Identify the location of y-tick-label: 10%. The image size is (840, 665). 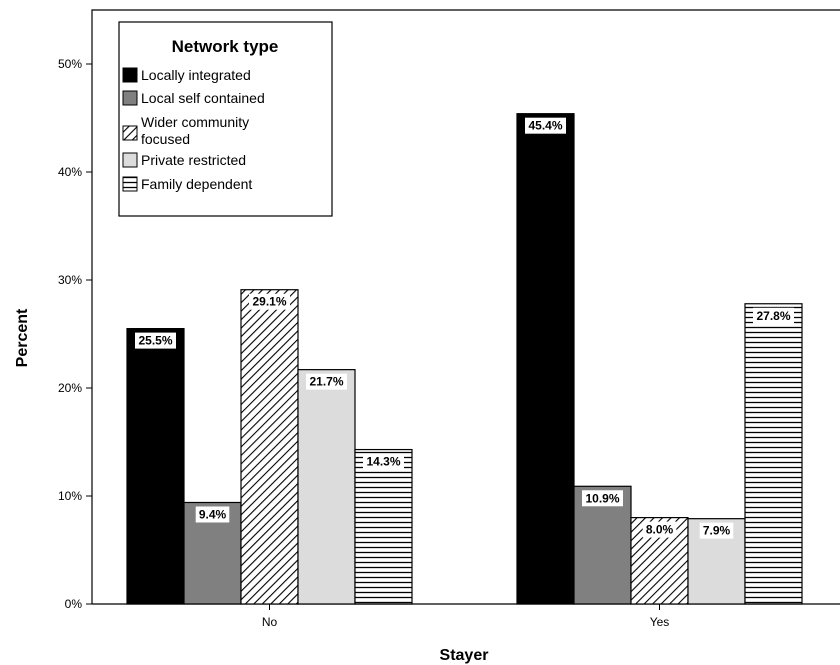
(70, 496).